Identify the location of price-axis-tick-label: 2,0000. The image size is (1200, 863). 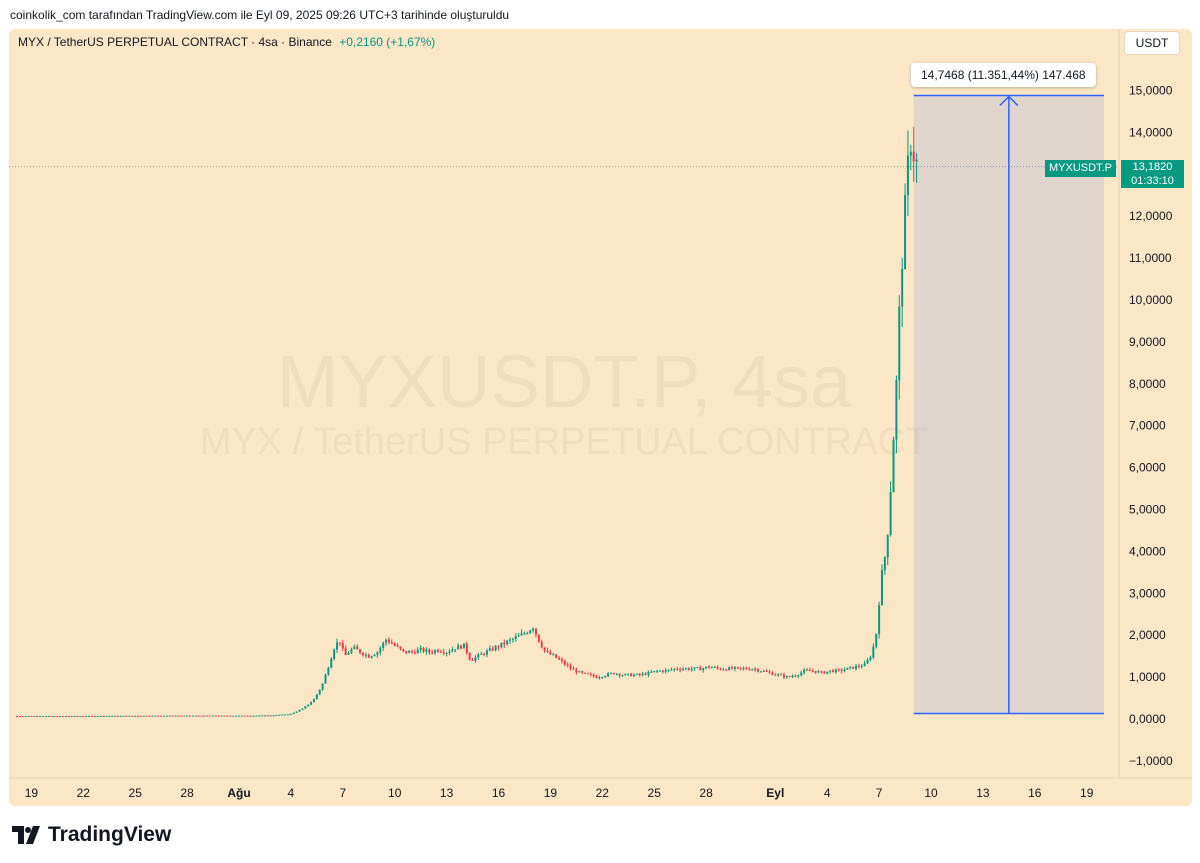
(1147, 635).